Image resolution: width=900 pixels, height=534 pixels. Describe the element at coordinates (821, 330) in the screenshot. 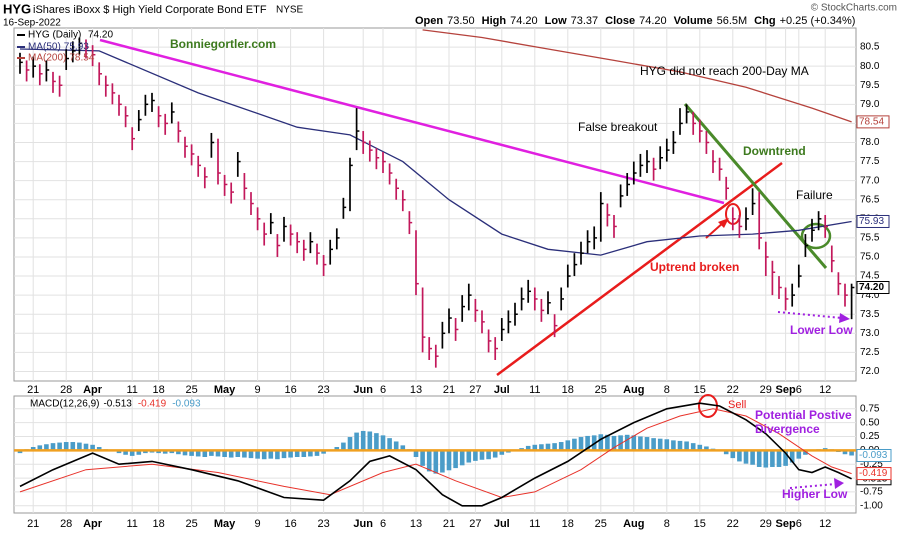

I see `annotation: Lower Low` at that location.